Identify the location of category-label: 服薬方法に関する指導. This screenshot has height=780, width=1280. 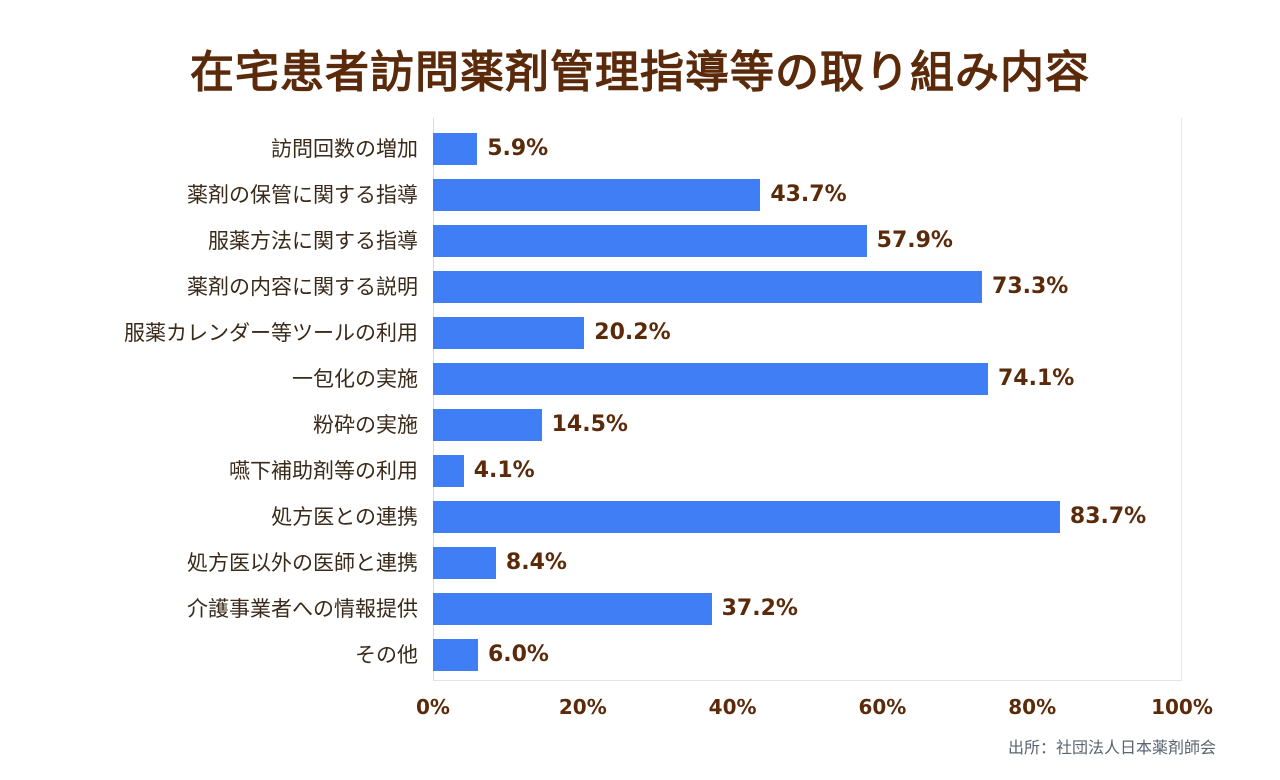
(313, 241).